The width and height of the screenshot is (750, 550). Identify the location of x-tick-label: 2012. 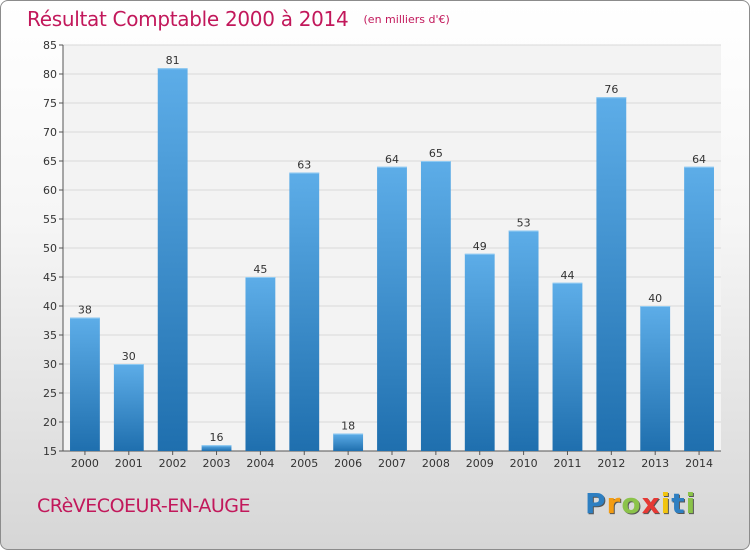
(611, 463).